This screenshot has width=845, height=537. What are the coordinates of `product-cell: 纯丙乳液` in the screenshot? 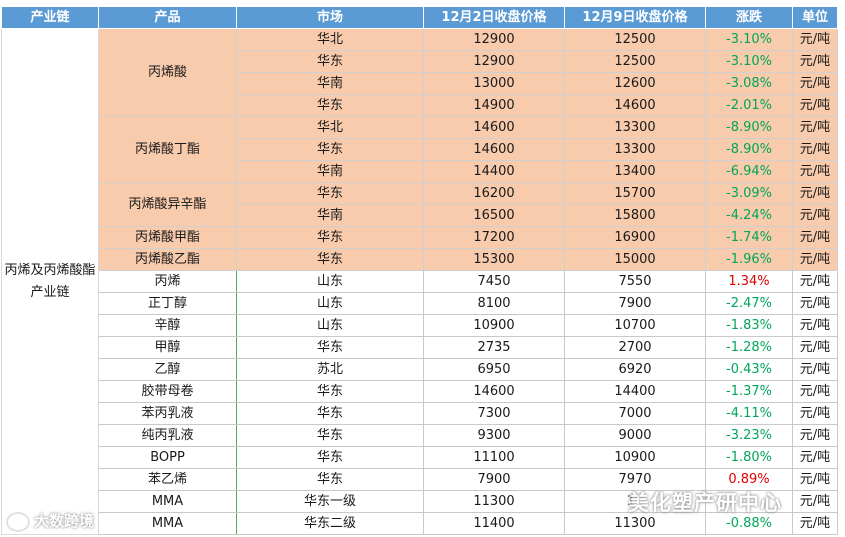 It's located at (167, 435).